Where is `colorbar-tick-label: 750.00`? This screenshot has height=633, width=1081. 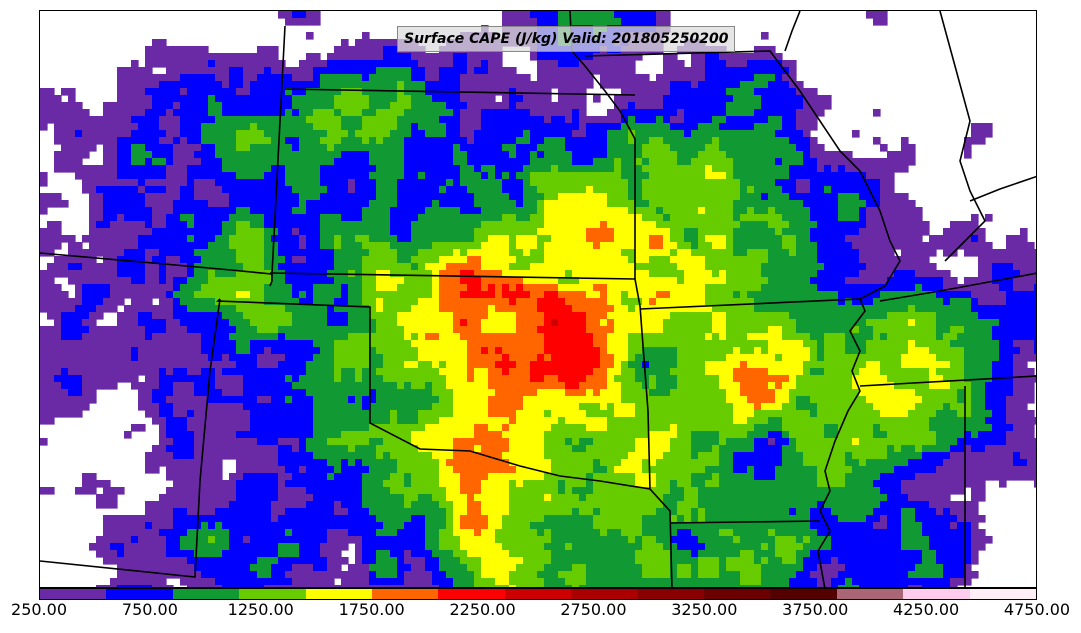
colorbar-tick-label: 750.00 is located at coordinates (149, 609).